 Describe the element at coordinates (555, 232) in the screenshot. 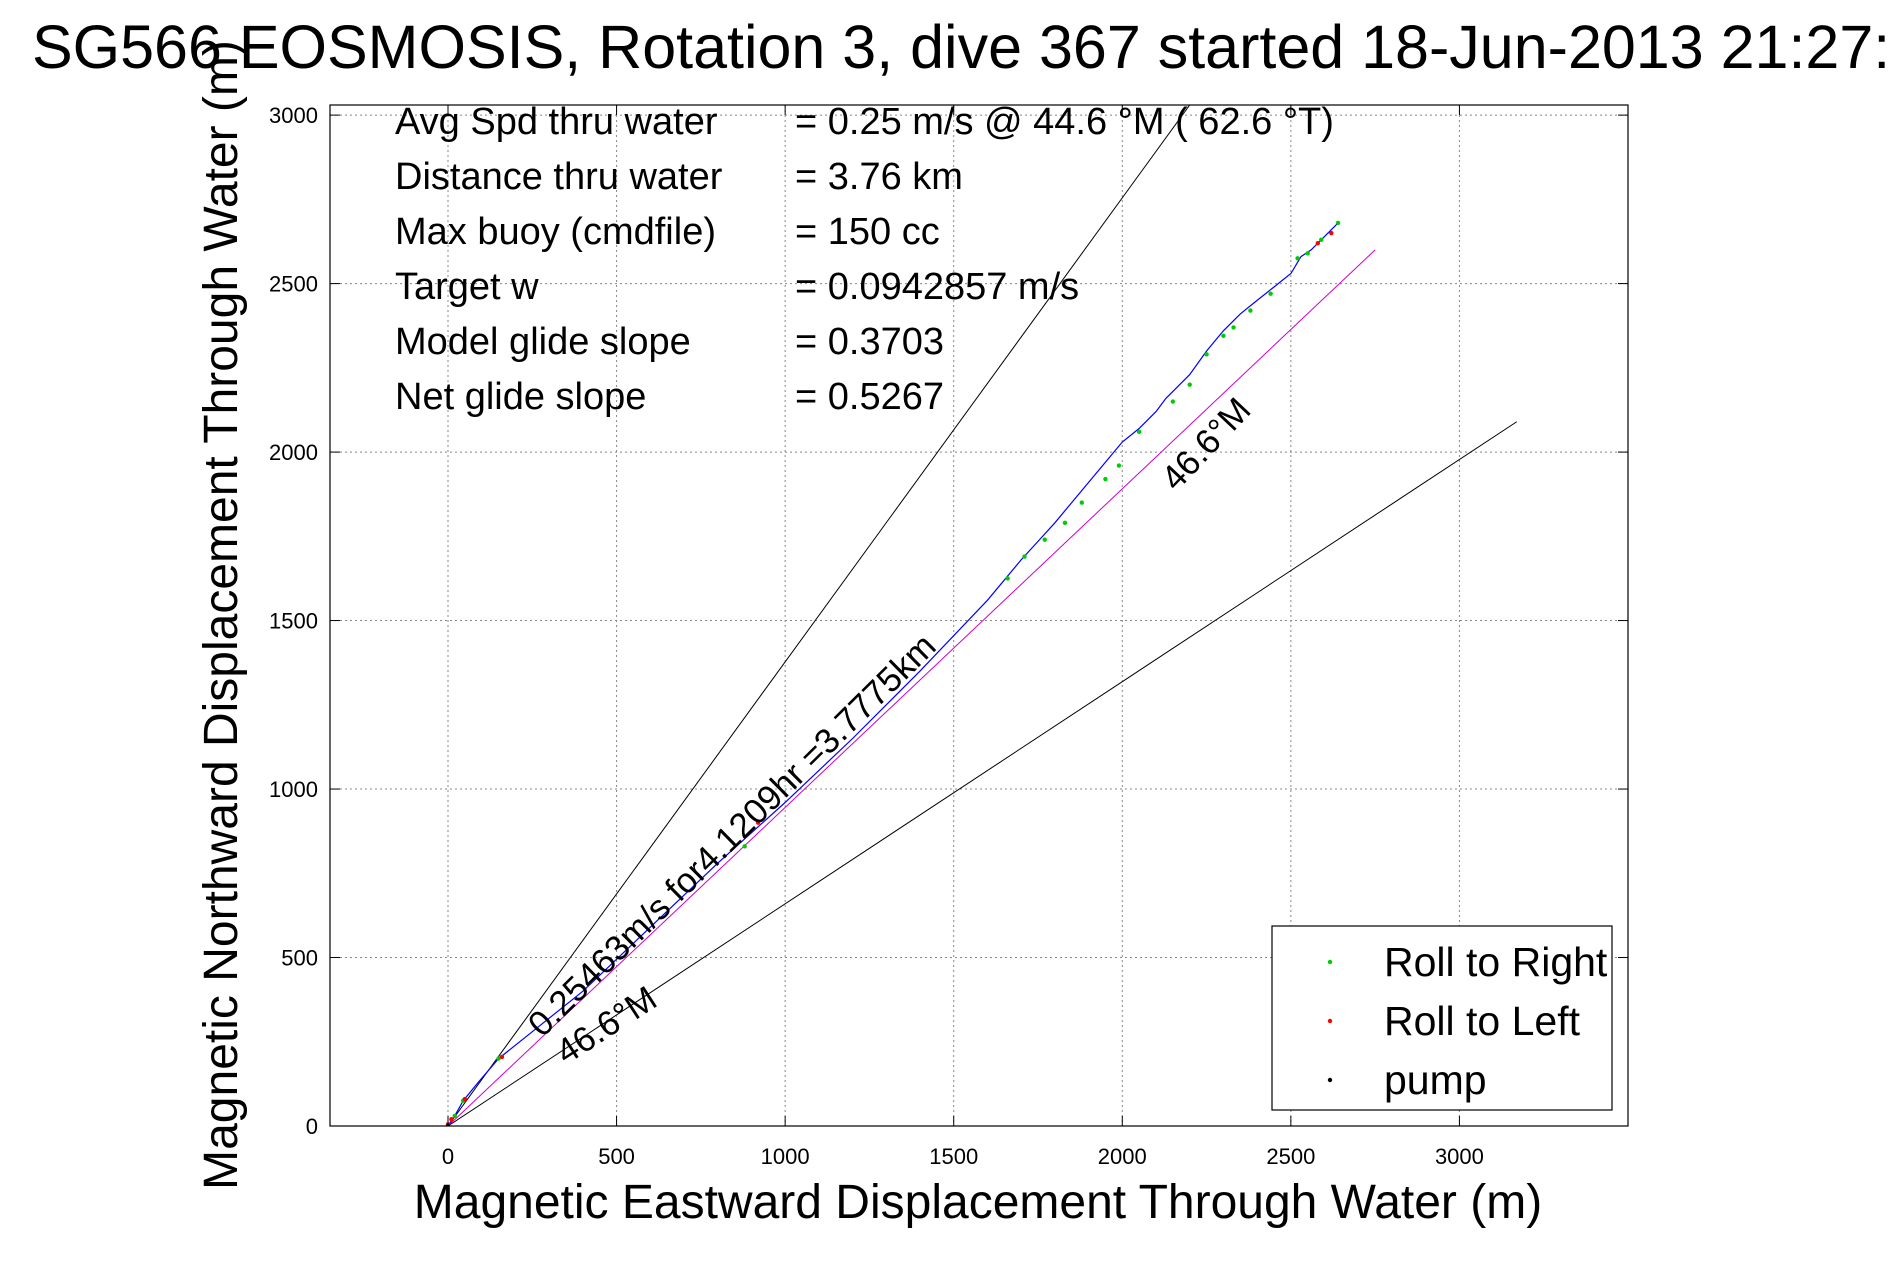

I see `stat-label: Max buoy (cmdfile)` at that location.